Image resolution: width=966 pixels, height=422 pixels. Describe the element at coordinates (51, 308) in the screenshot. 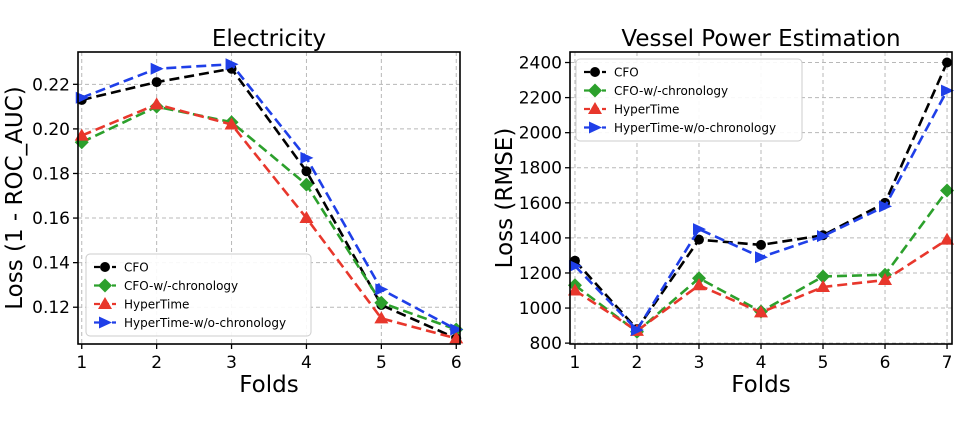

I see `y-tick-label: 0.12` at that location.